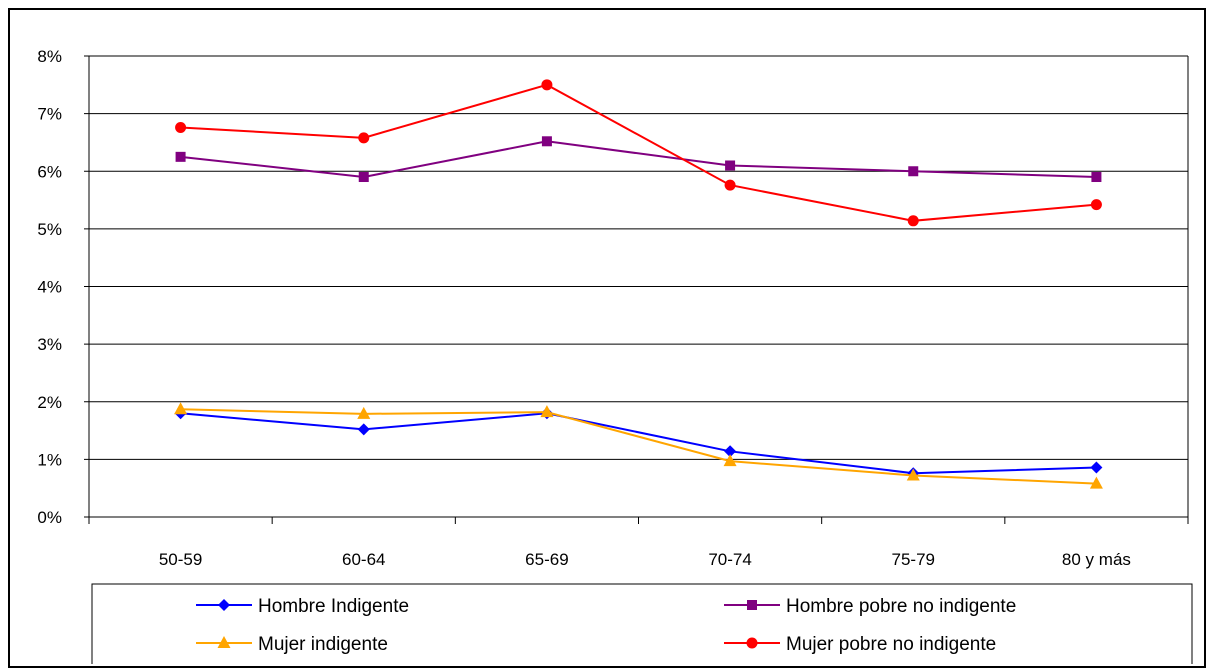 This screenshot has width=1210, height=668. Describe the element at coordinates (323, 644) in the screenshot. I see `legend-label: Mujer indigente` at that location.